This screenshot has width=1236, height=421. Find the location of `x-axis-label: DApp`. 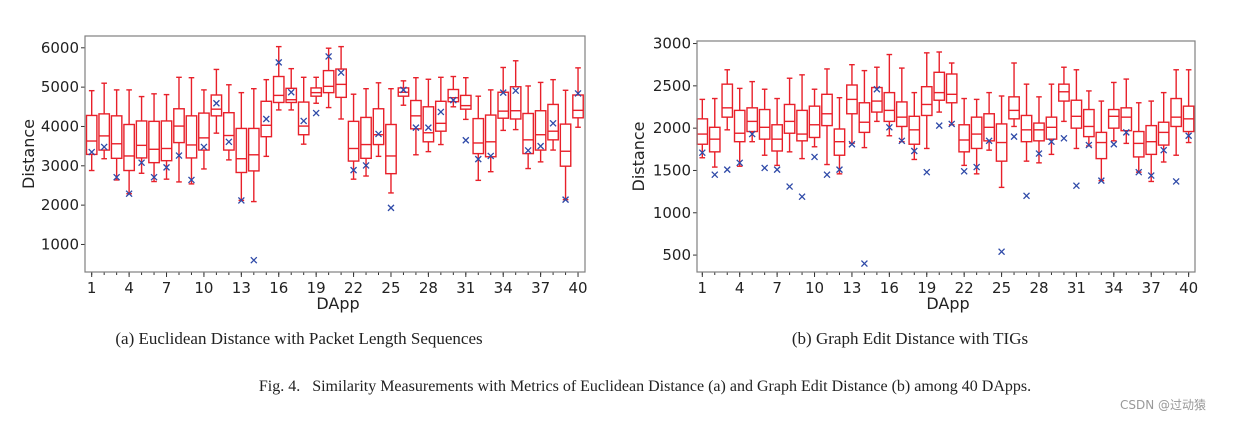

x-axis-label: DApp is located at coordinates (337, 303).